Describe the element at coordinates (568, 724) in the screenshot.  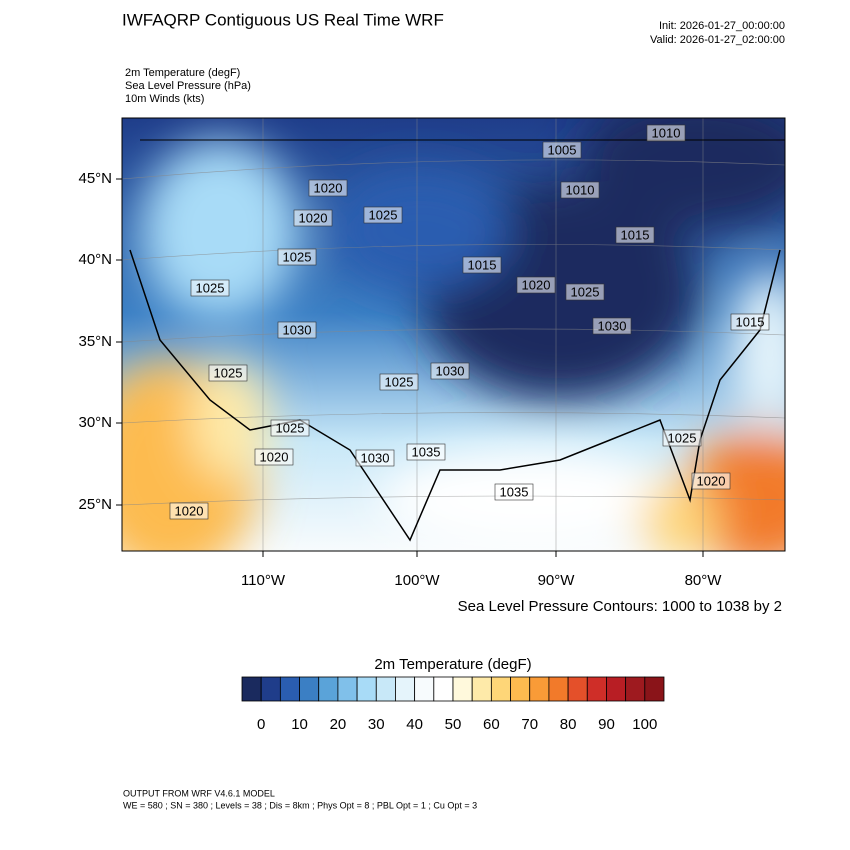
I see `colorbar-label: 80` at that location.